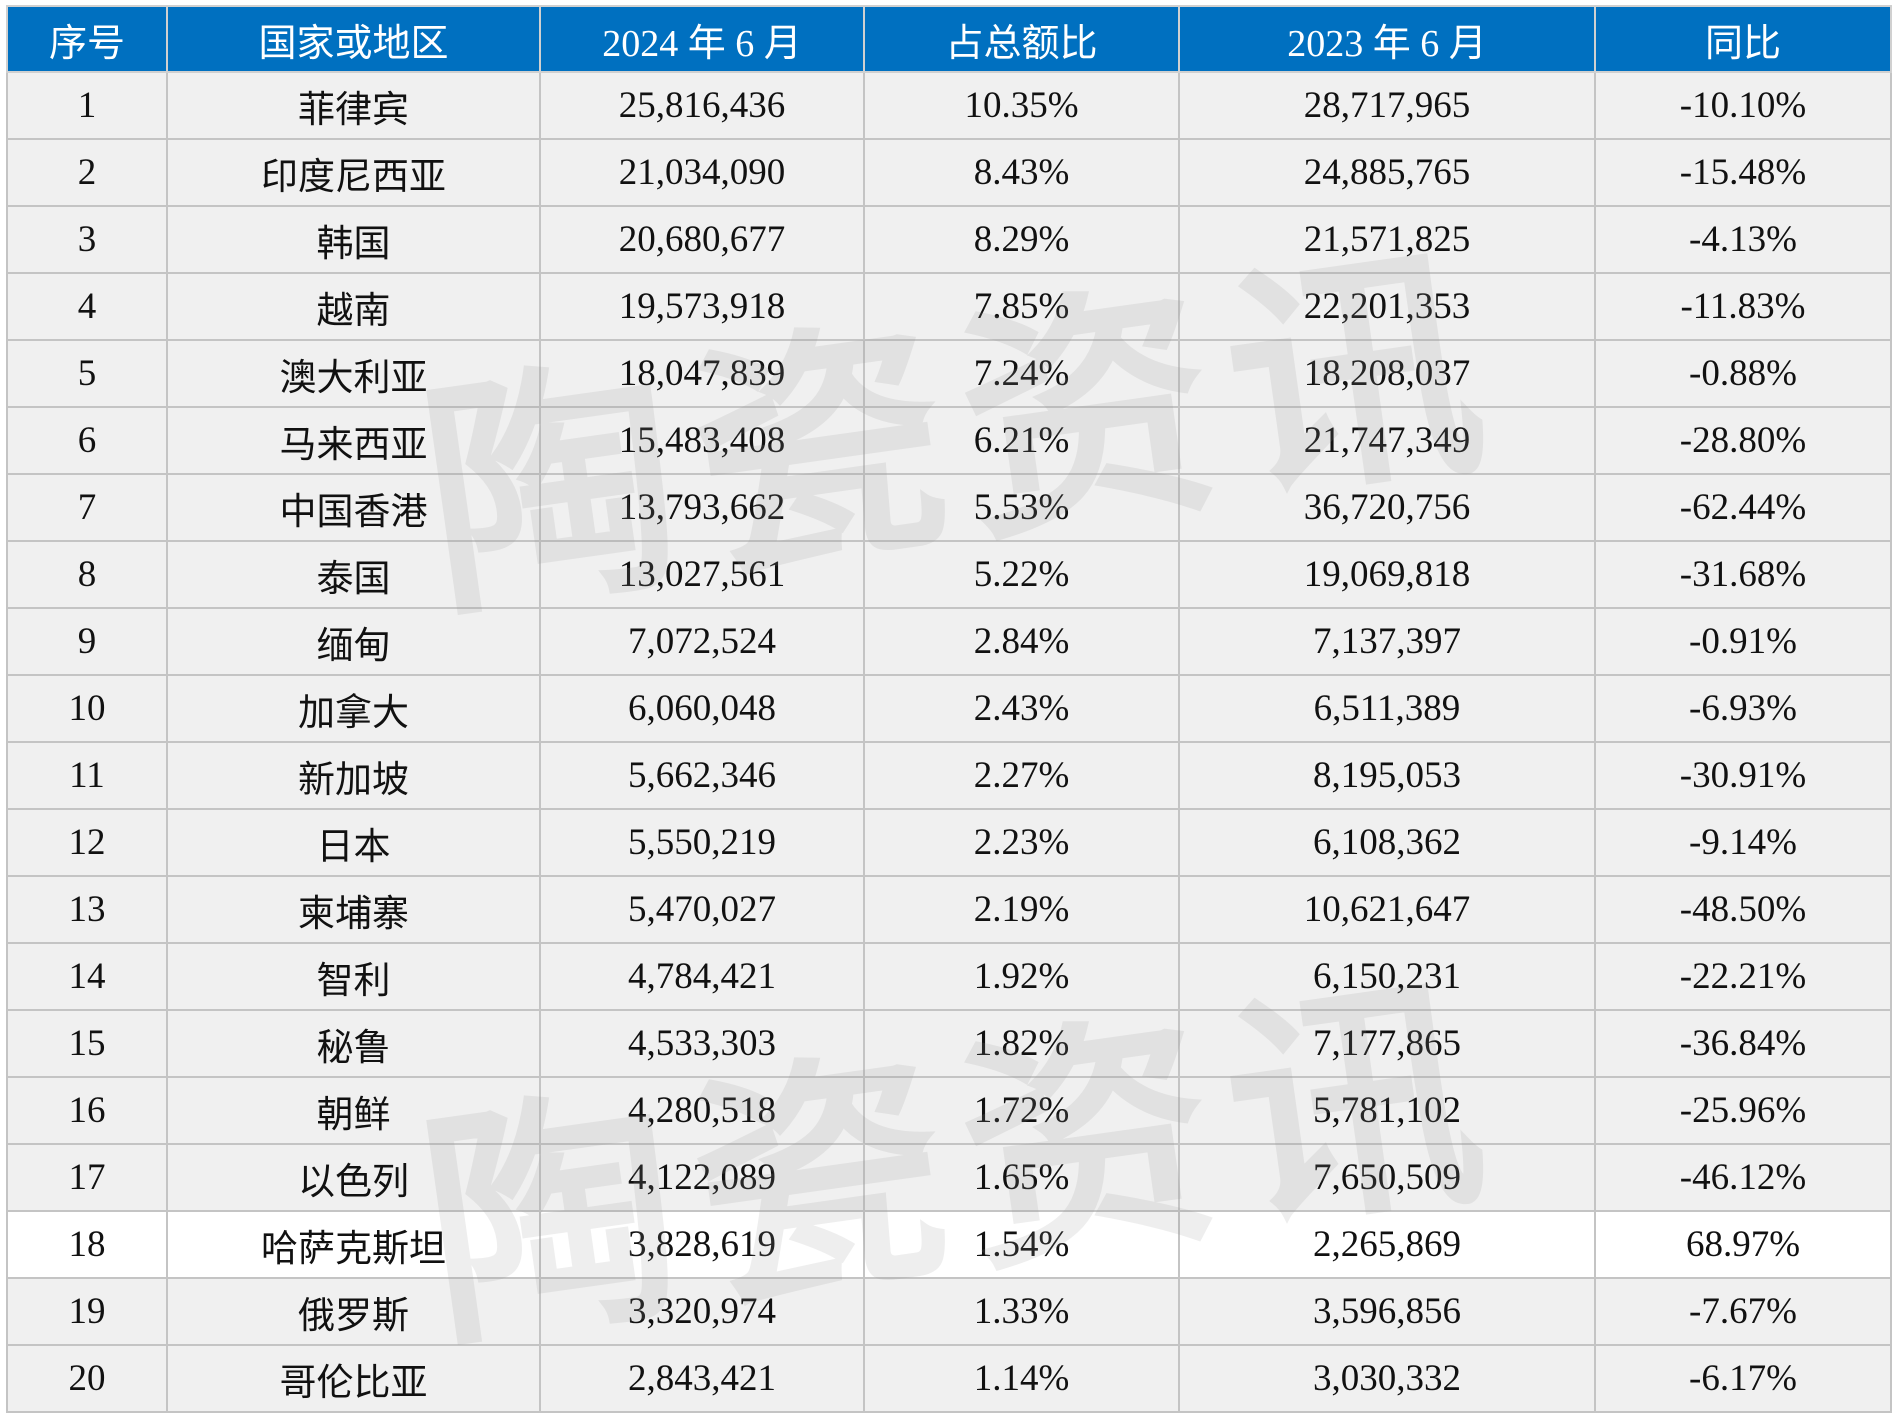 This screenshot has width=1896, height=1426. Describe the element at coordinates (353, 976) in the screenshot. I see `cell-country: 智利` at that location.